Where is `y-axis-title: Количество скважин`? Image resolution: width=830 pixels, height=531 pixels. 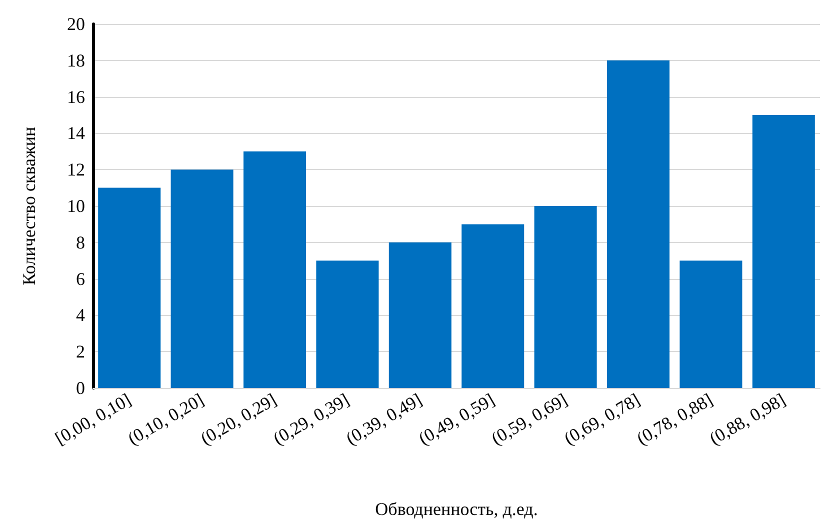
y-axis-title: Количество скважин is located at coordinates (29, 206).